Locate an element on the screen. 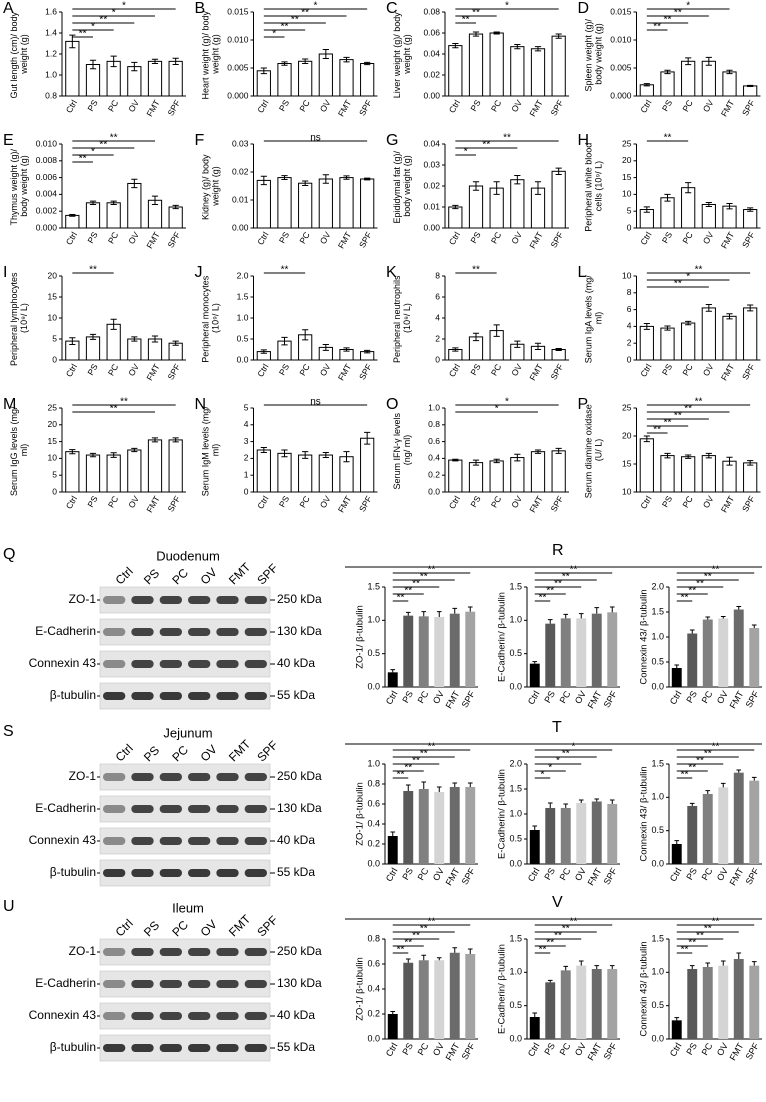 The width and height of the screenshot is (766, 1102). blot-strip is located at coordinates (185, 696).